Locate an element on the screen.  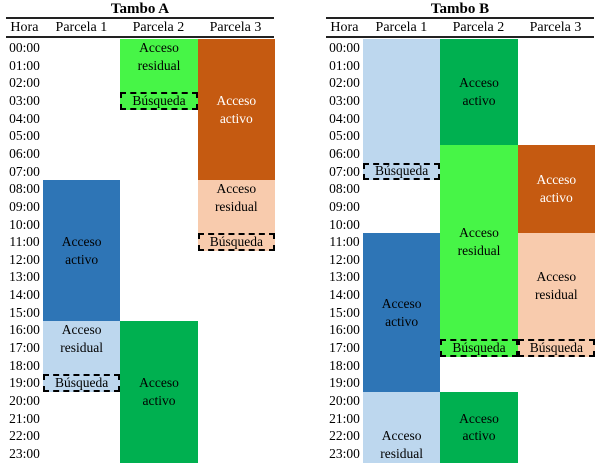
table-title-b: Tambo B is located at coordinates (460, 9).